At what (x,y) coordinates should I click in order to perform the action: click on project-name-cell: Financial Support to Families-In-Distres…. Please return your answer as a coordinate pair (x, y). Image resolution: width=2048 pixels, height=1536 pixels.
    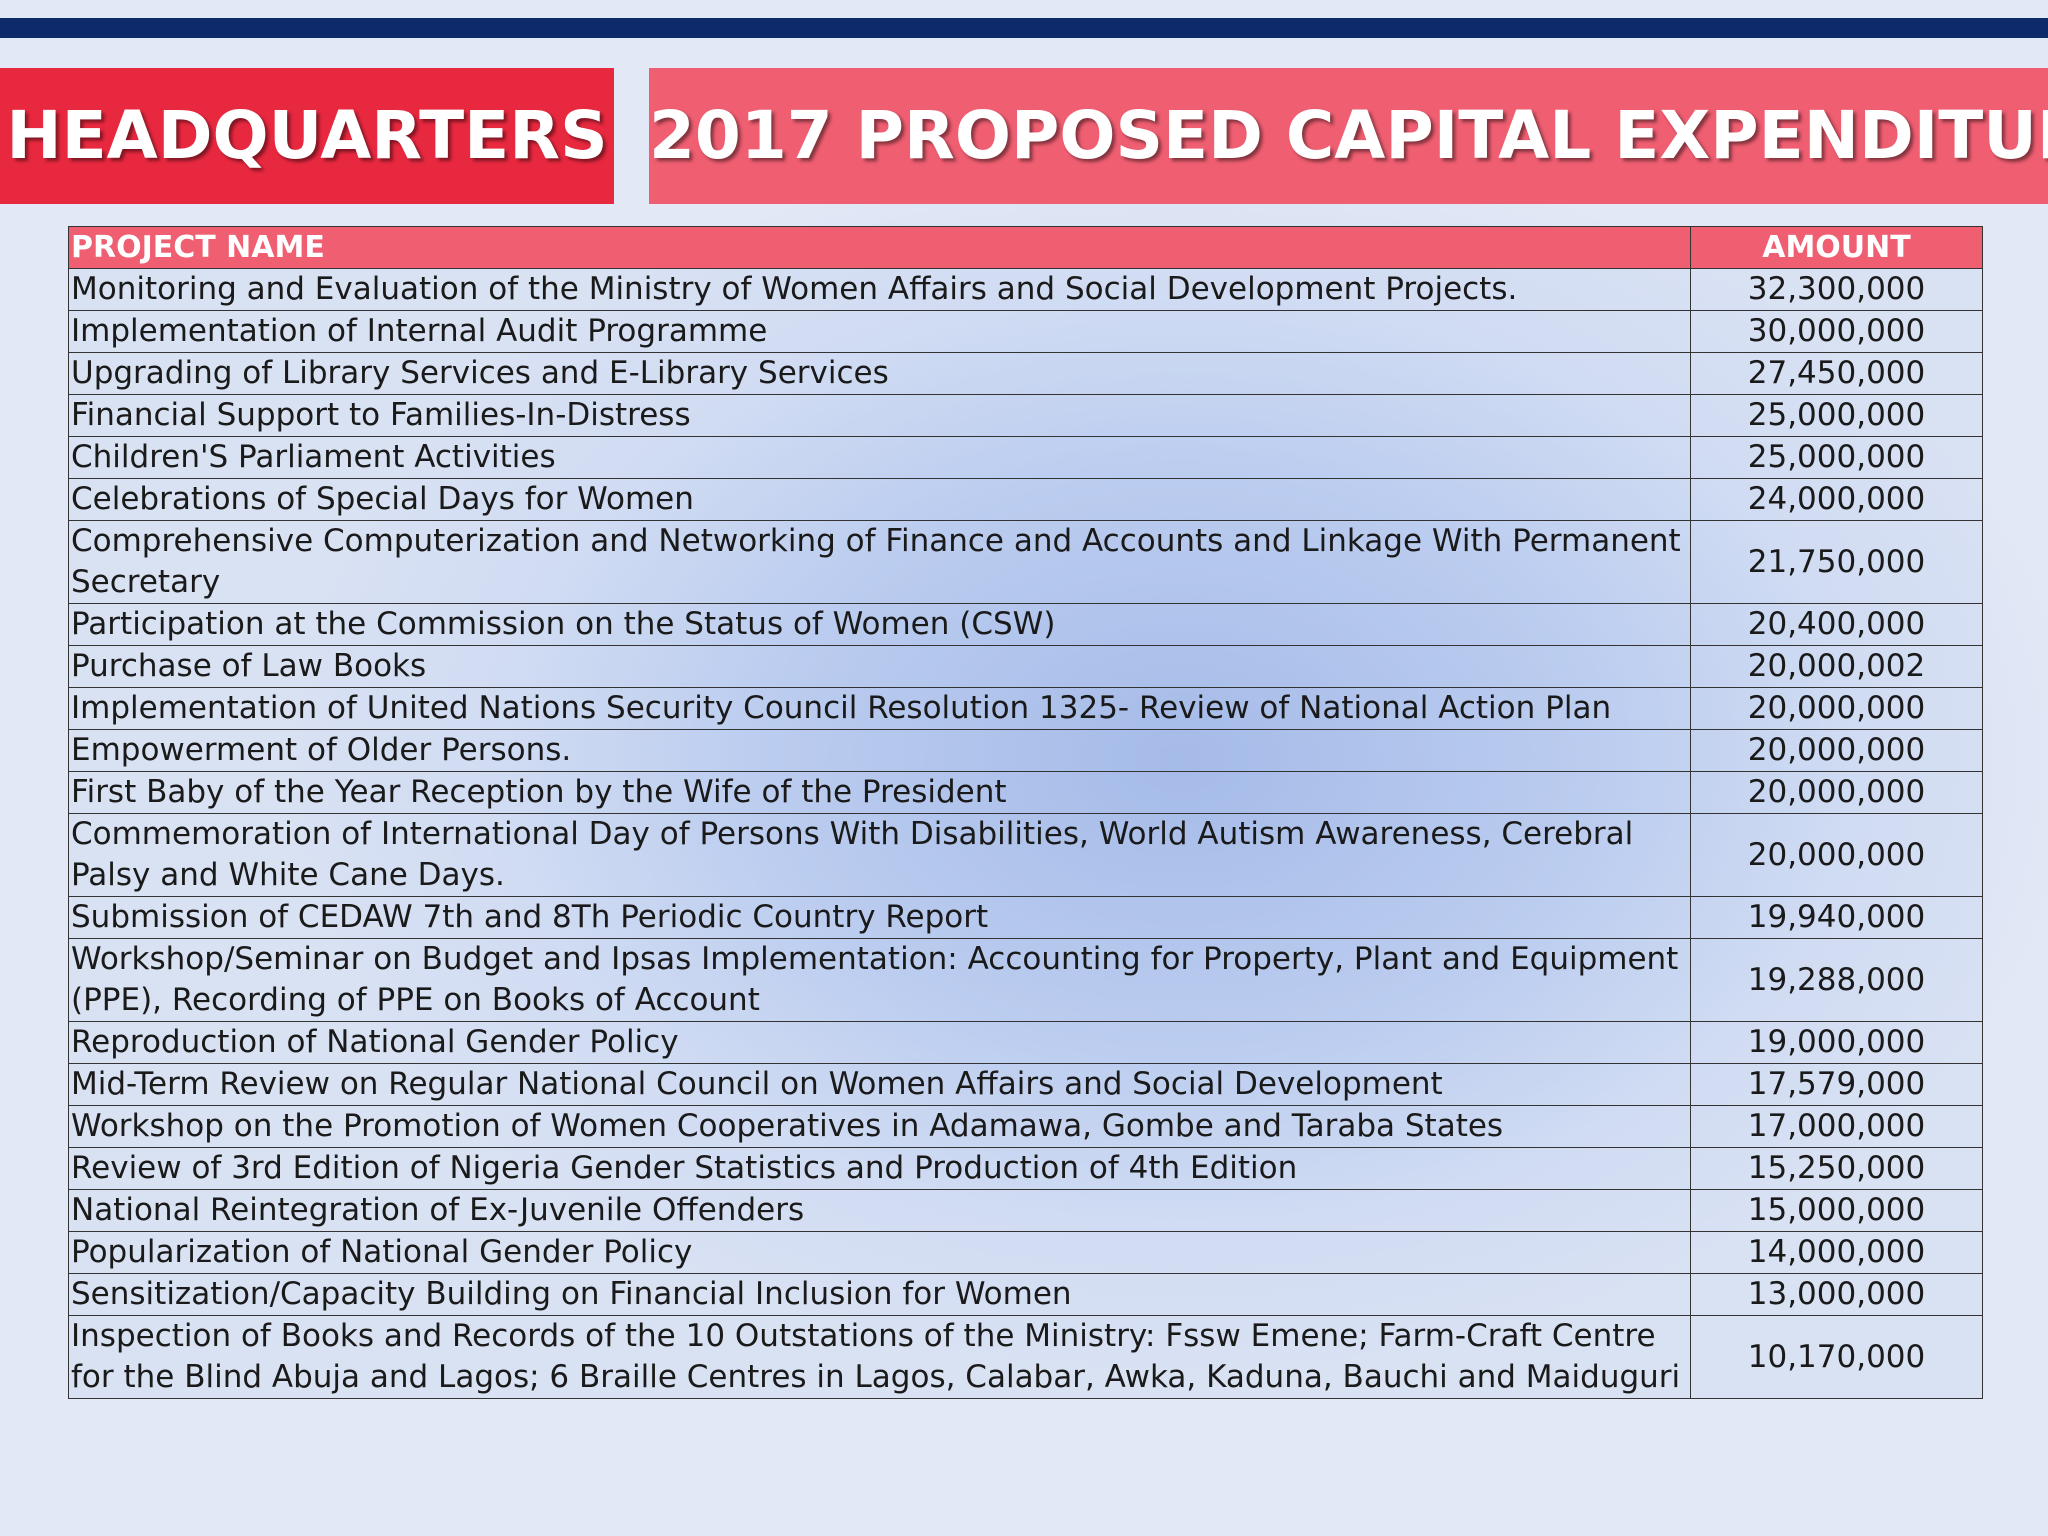
    Looking at the image, I should click on (879, 415).